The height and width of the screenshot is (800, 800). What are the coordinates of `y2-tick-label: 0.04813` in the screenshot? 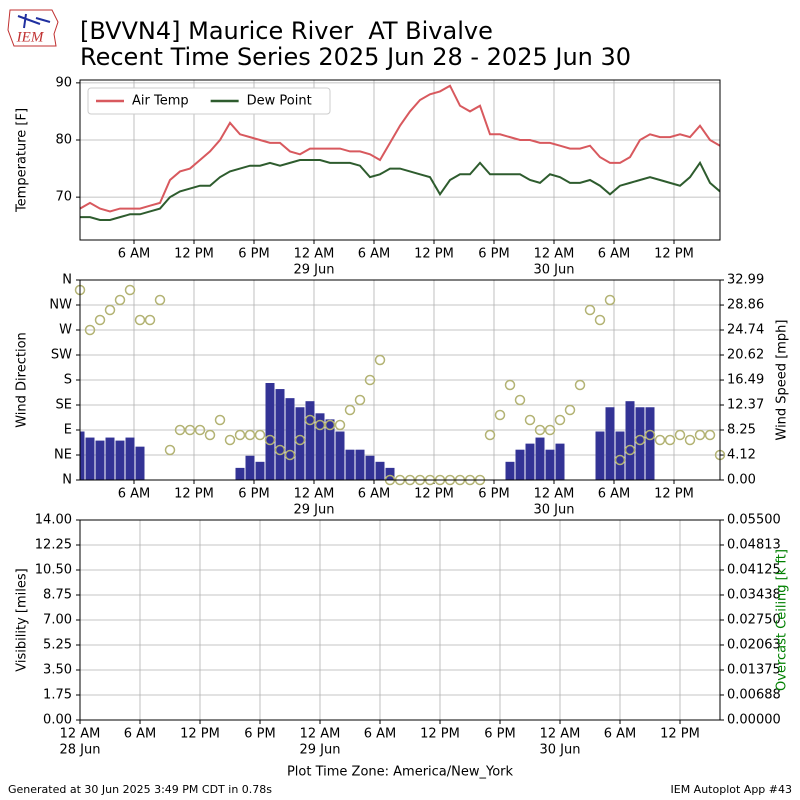 It's located at (754, 544).